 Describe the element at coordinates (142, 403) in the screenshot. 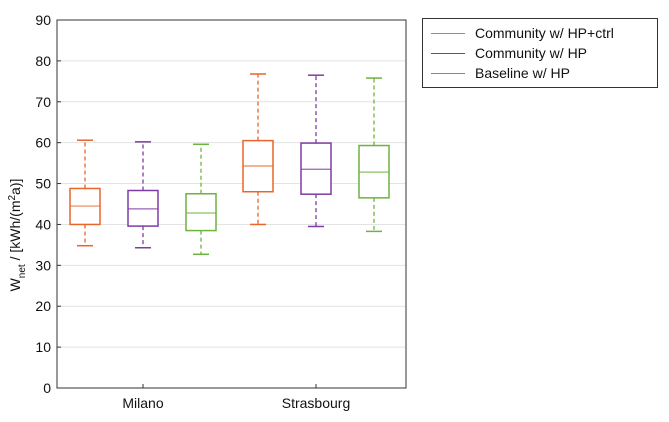

I see `x-tick-label: Milano` at that location.